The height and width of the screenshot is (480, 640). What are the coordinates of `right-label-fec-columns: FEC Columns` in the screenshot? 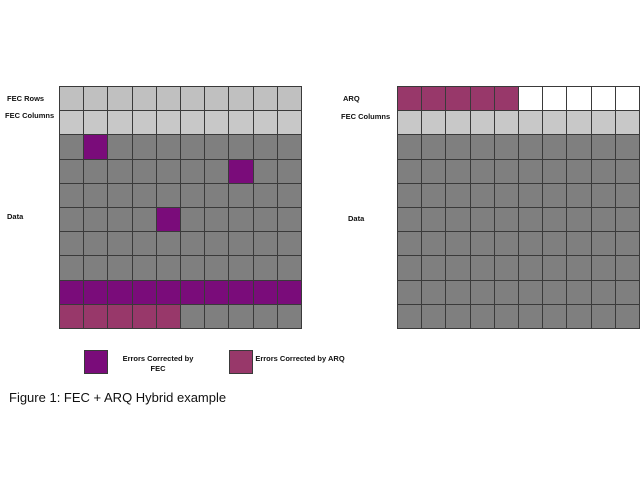 It's located at (366, 116).